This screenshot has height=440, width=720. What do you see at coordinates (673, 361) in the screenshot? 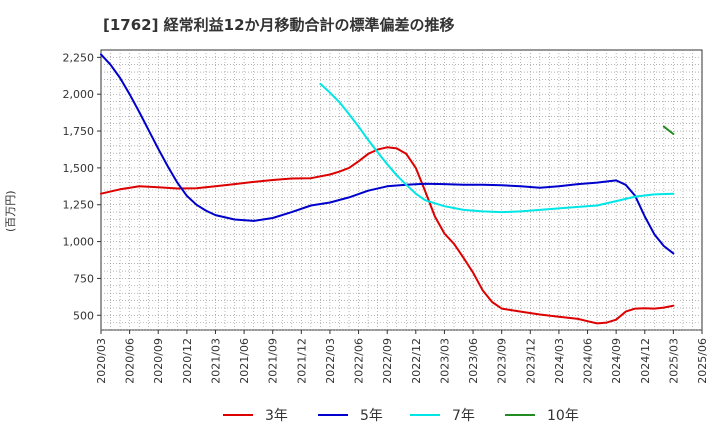
I see `x-tick-label: 2025/03` at bounding box center [673, 361].